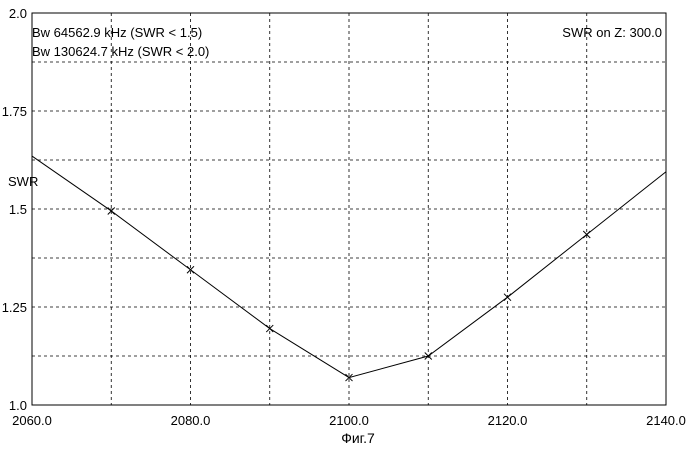  What do you see at coordinates (612, 32) in the screenshot?
I see `swr-on-z-annotation: SWR on Z: 300.0` at bounding box center [612, 32].